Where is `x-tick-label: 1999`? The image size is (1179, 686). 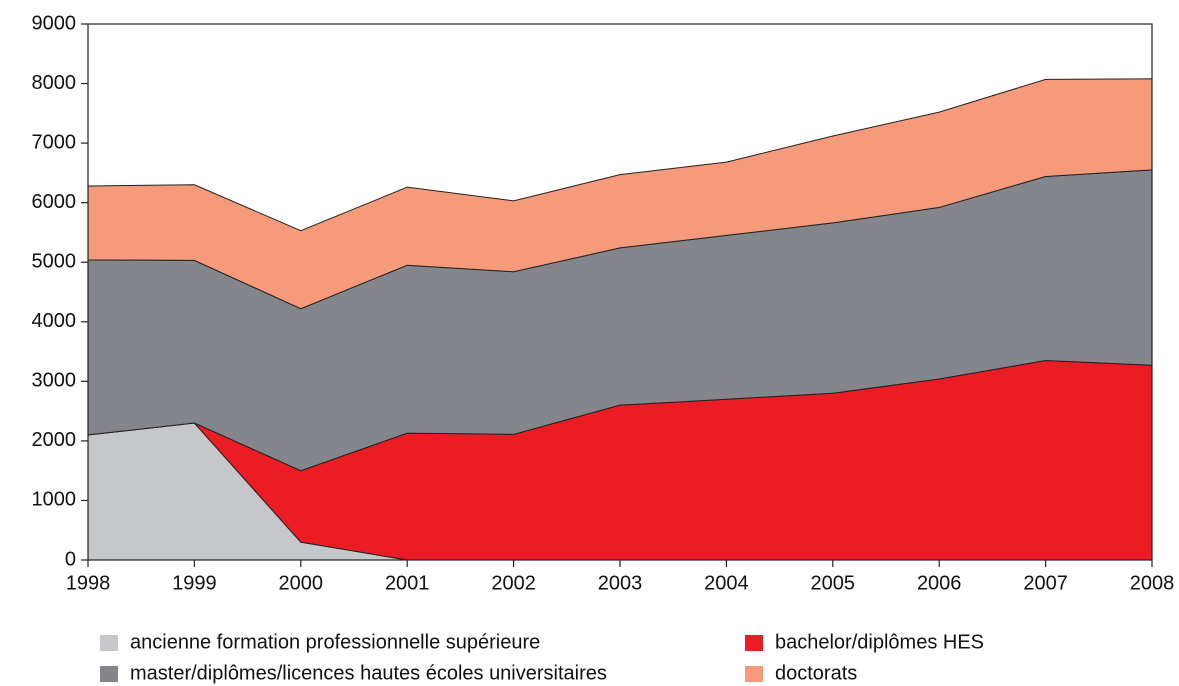
x-tick-label: 1999 is located at coordinates (194, 583).